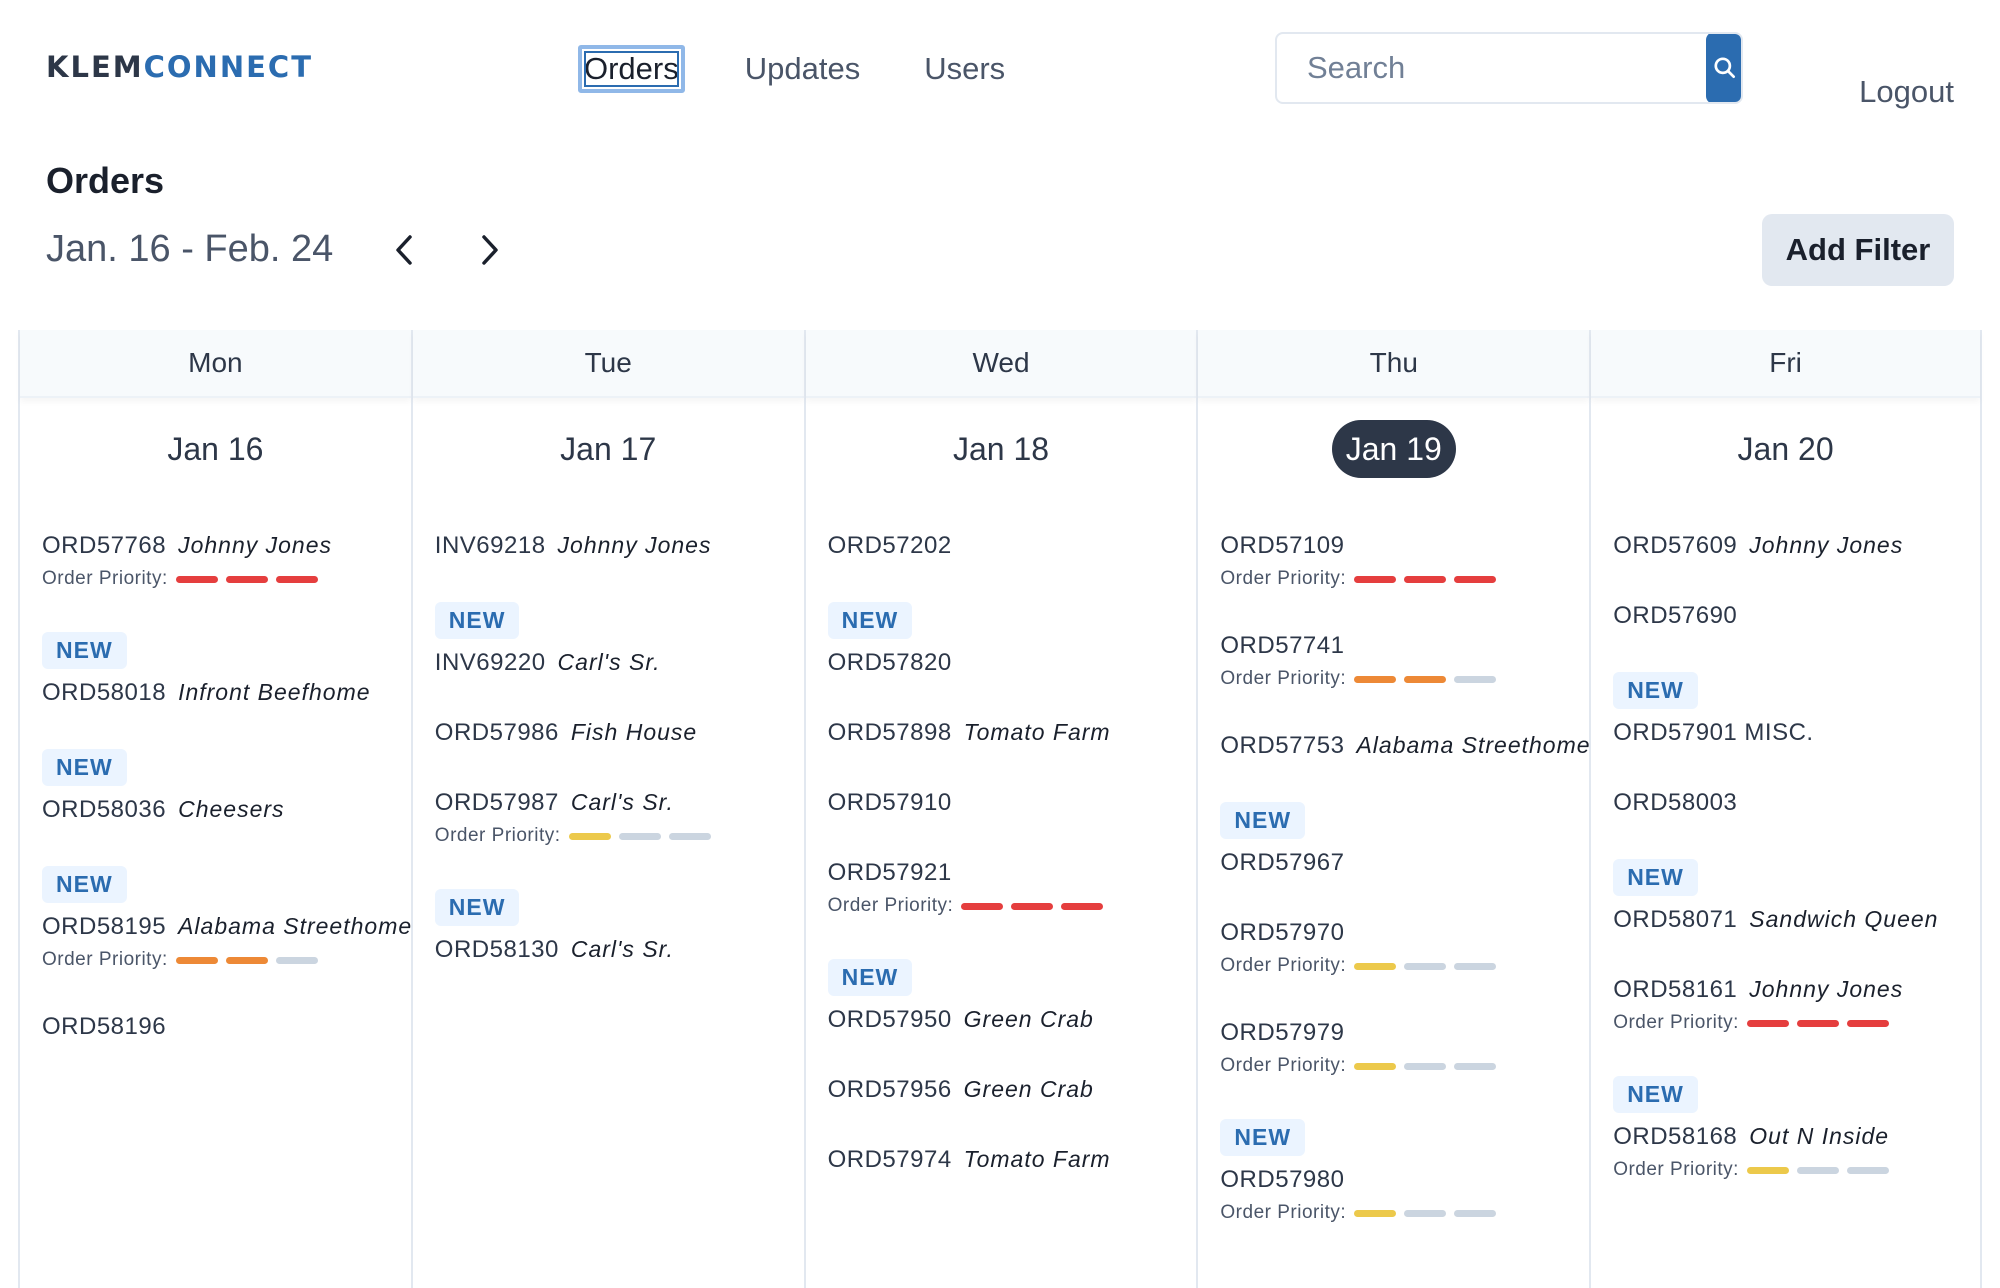 This screenshot has height=1288, width=2000. I want to click on order-item: ORD57956 Green Crab, so click(1012, 1090).